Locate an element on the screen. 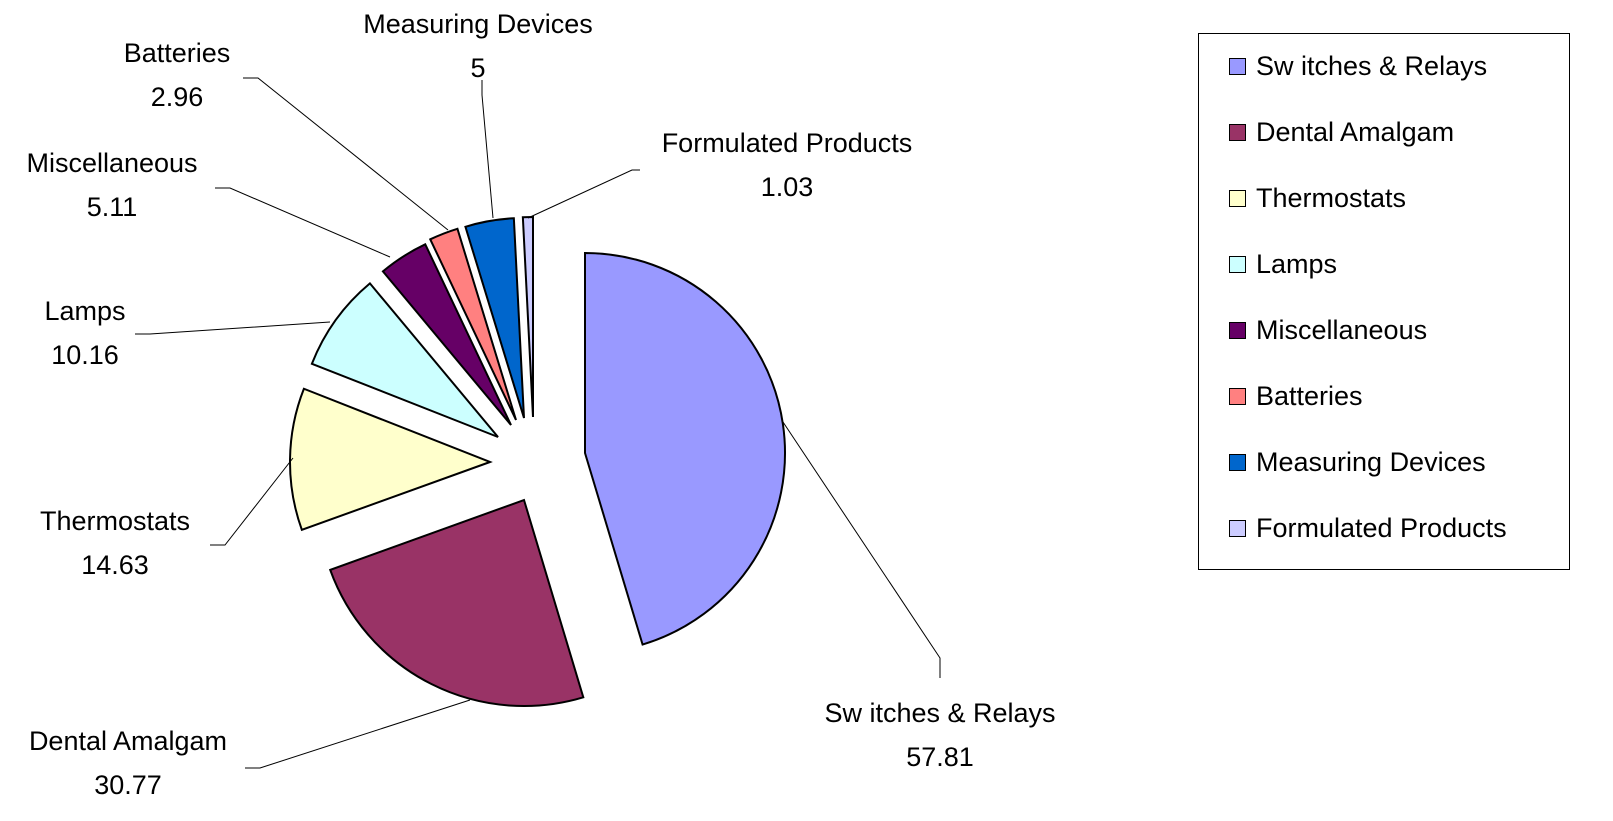  legend-item: Batteries is located at coordinates (1296, 396).